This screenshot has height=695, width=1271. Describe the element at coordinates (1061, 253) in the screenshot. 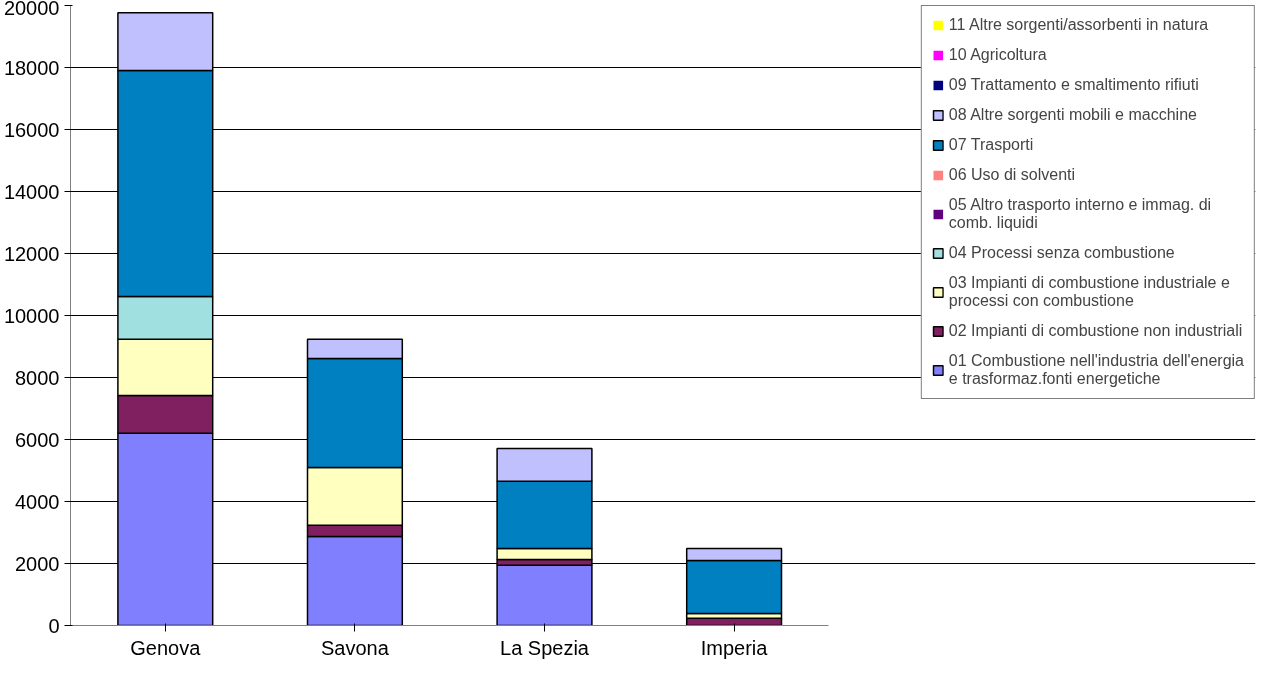

I see `legend-label: 04 Processi senza combustione` at that location.